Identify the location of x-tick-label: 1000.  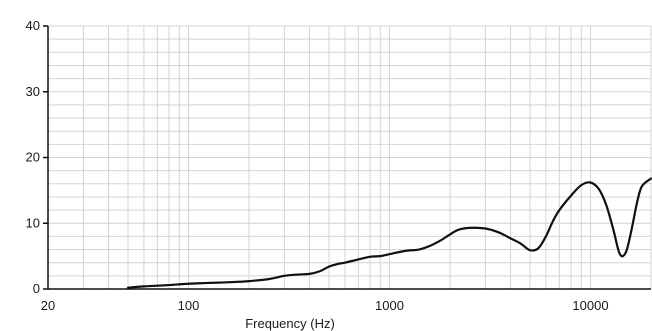
(389, 305).